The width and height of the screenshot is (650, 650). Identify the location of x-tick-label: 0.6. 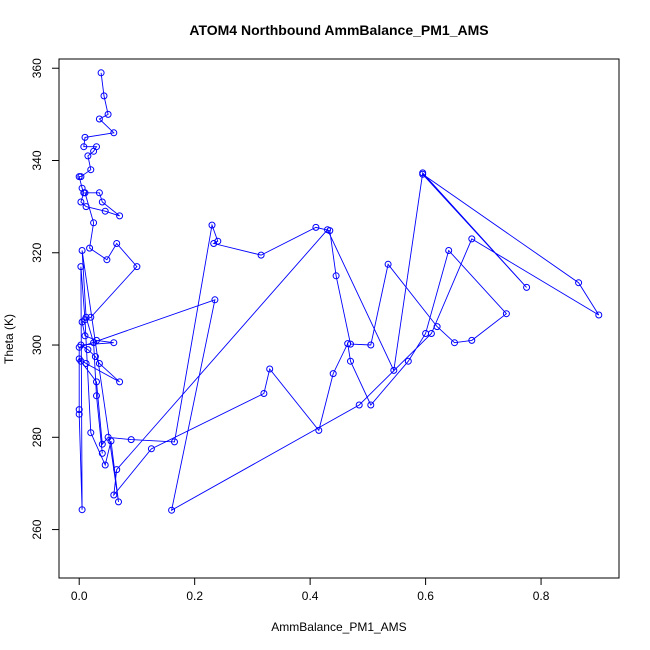
(425, 596).